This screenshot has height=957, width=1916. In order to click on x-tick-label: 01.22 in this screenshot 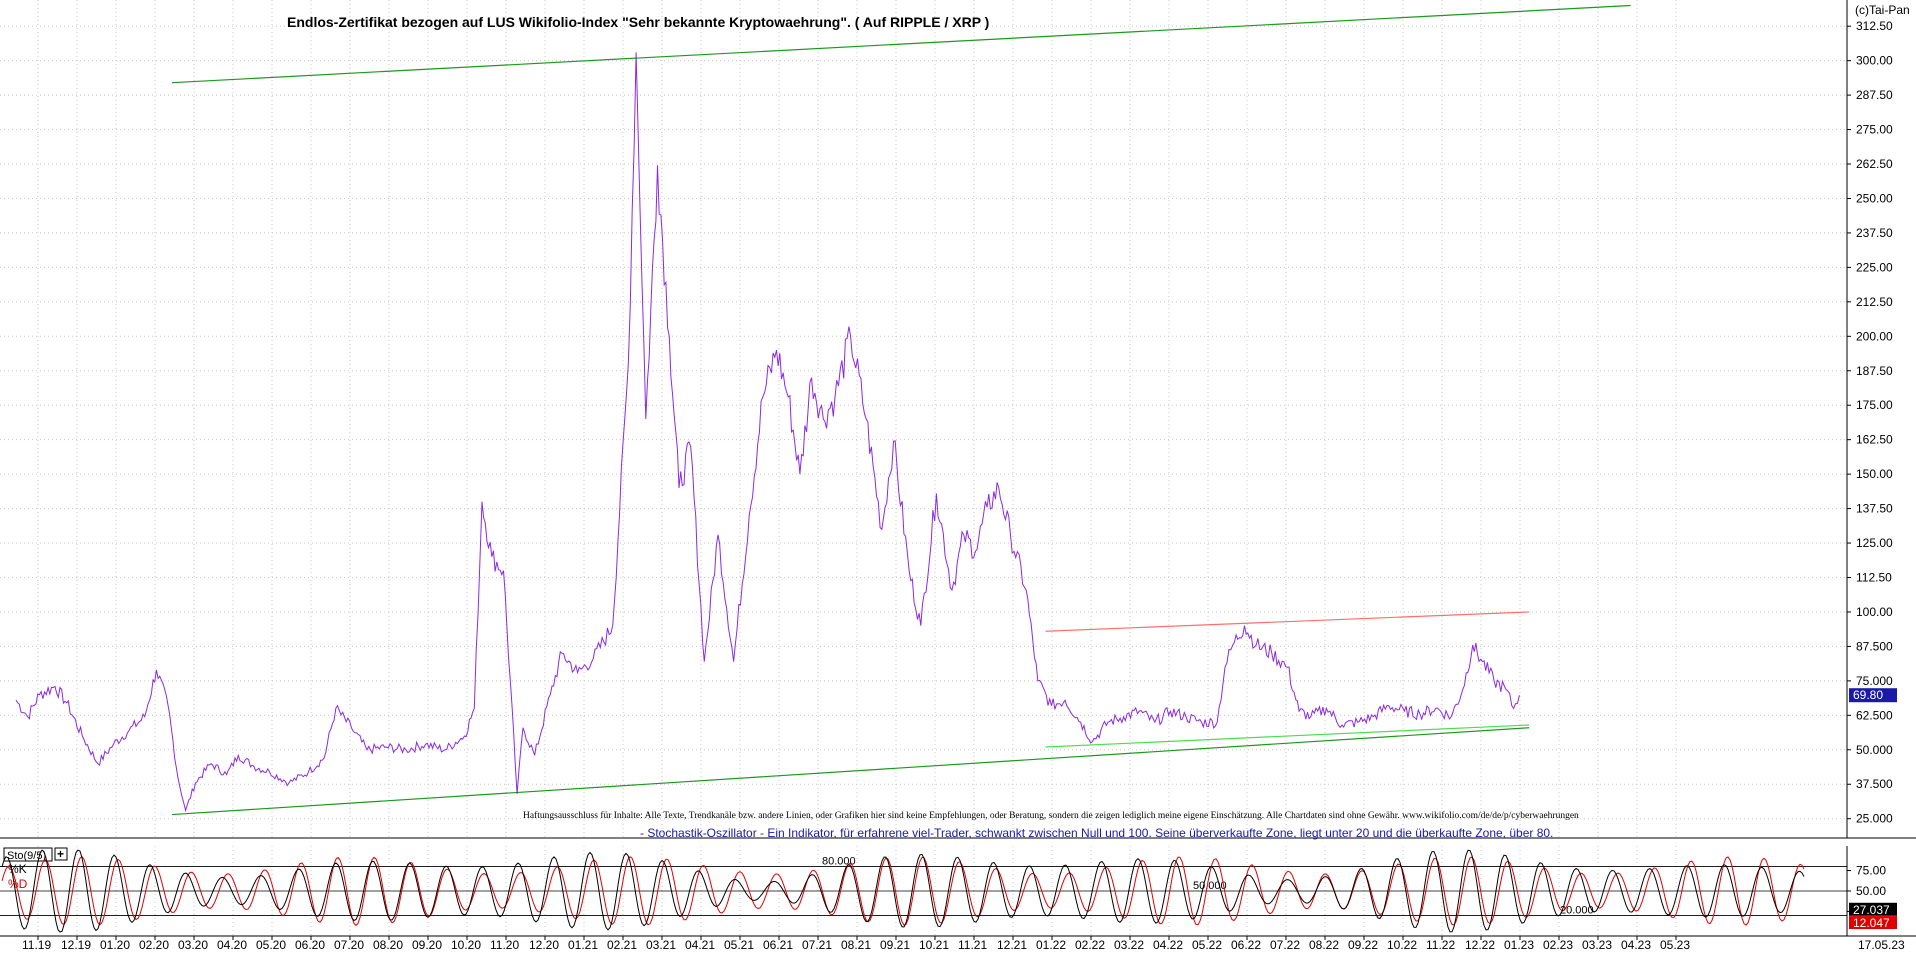, I will do `click(1051, 945)`.